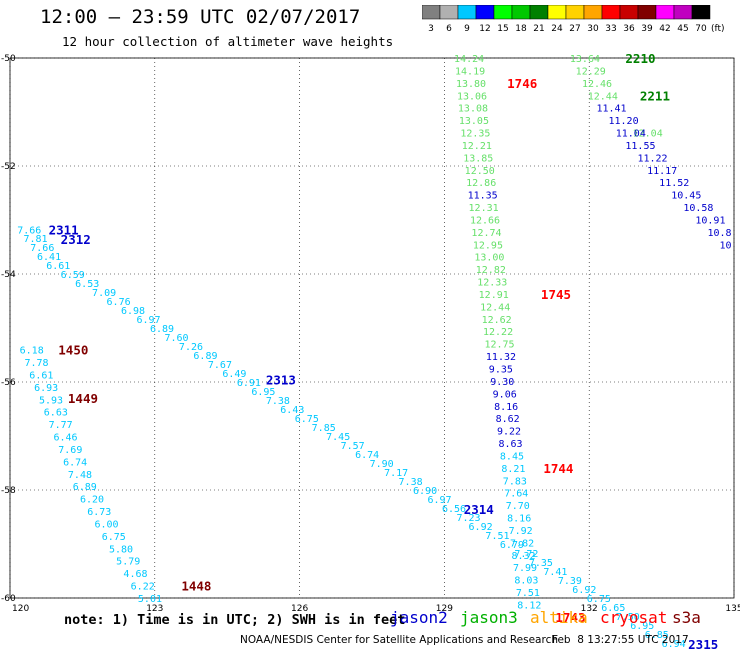  What do you see at coordinates (8, 59) in the screenshot?
I see `lat-tick-label: -50` at bounding box center [8, 59].